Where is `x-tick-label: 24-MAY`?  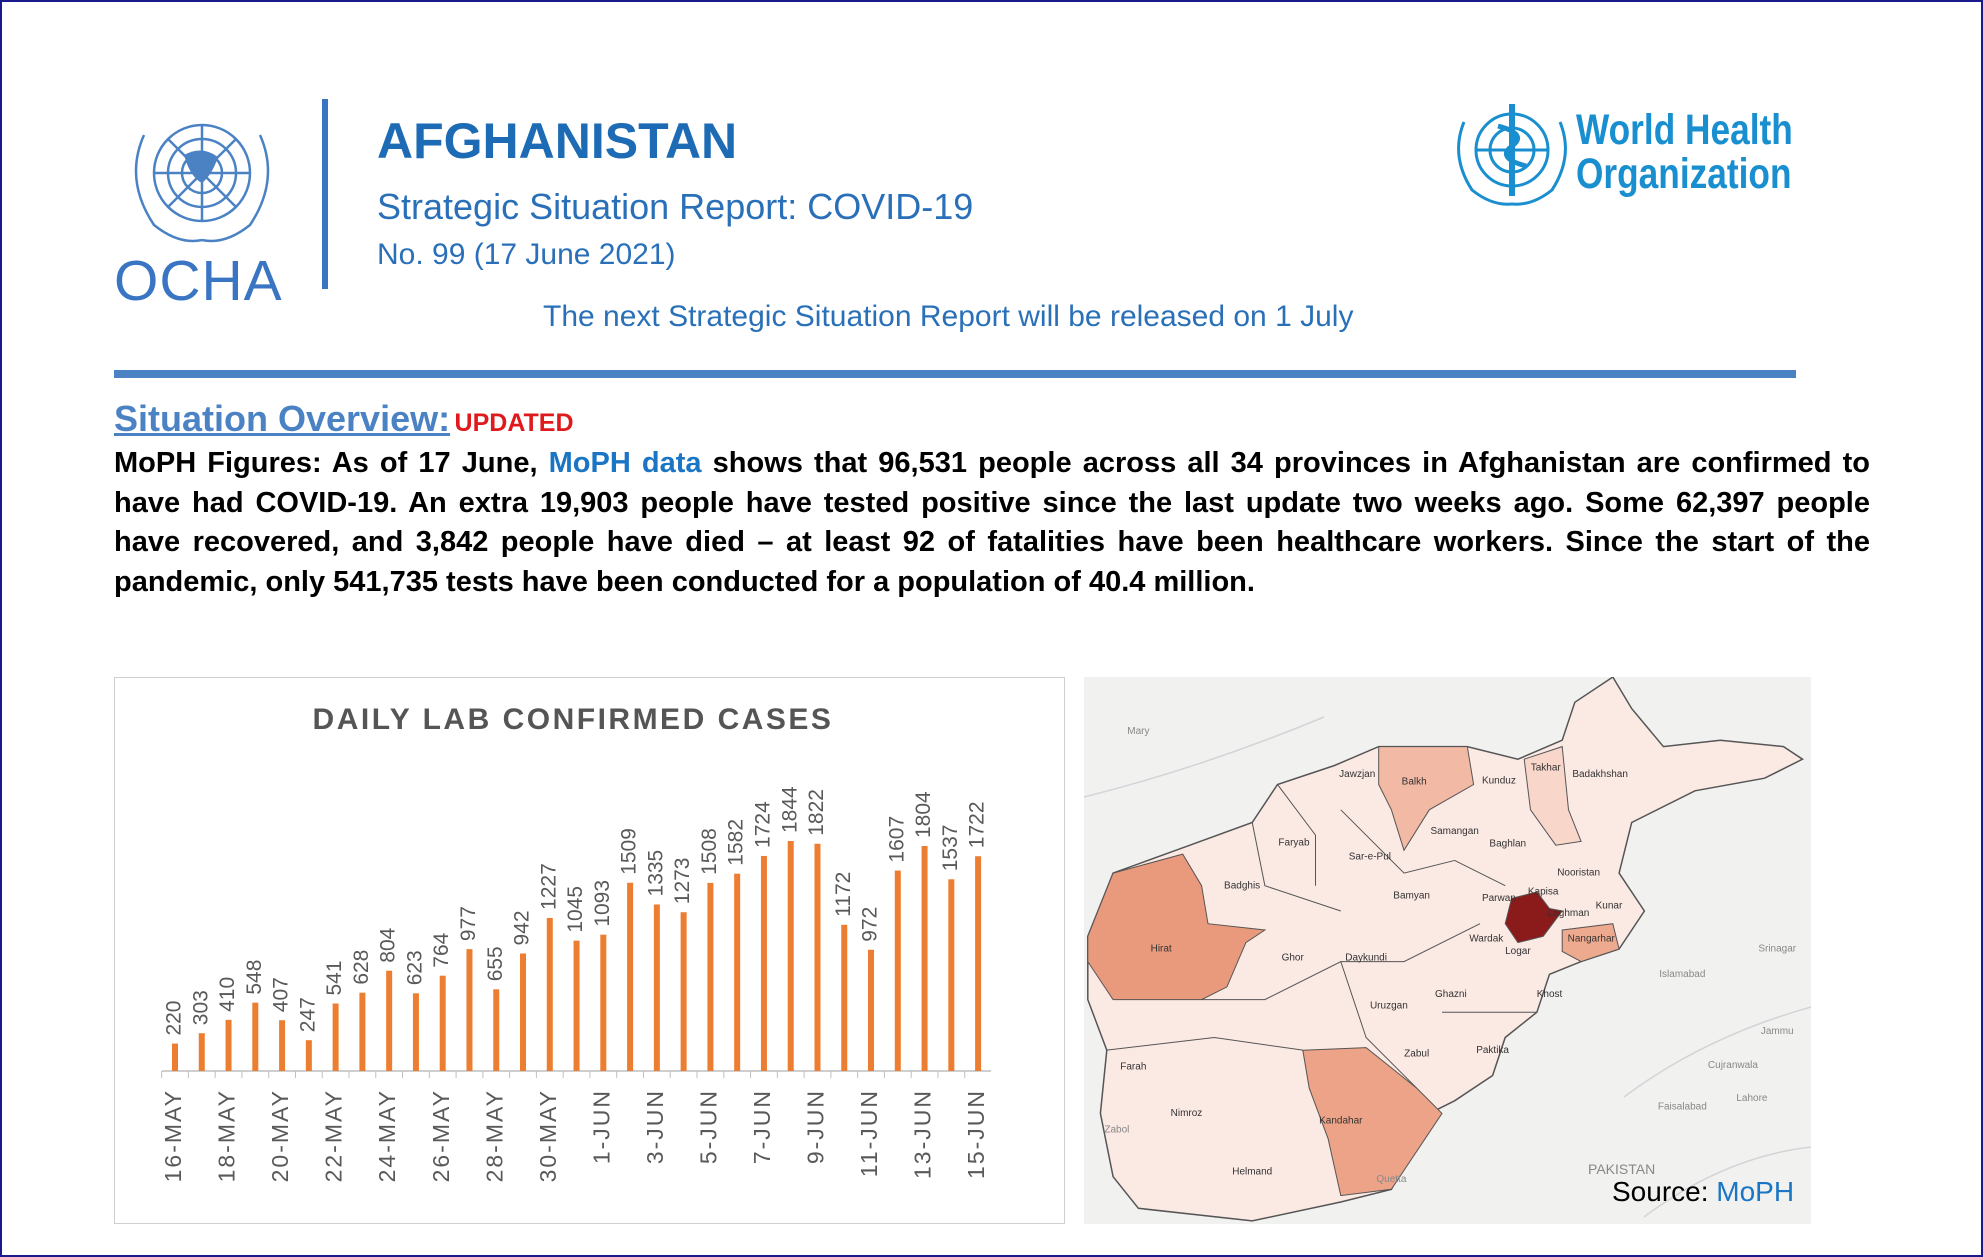 x-tick-label: 24-MAY is located at coordinates (387, 1135).